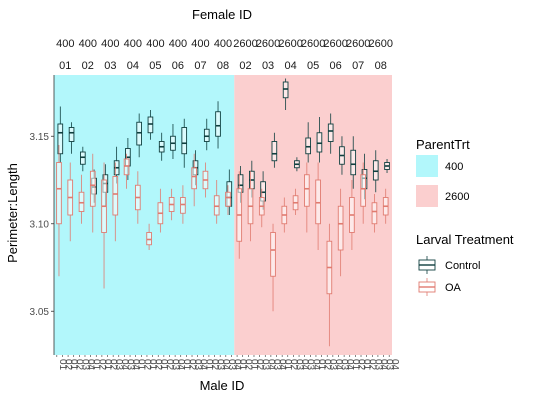 Image resolution: width=539 pixels, height=402 pixels. I want to click on strip-female-9: 03, so click(268, 66).